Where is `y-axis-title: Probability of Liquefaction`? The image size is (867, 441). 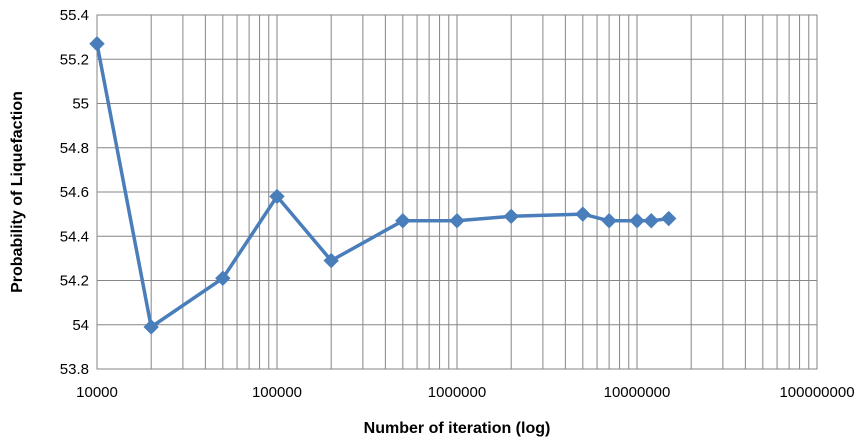
y-axis-title: Probability of Liquefaction is located at coordinates (17, 192).